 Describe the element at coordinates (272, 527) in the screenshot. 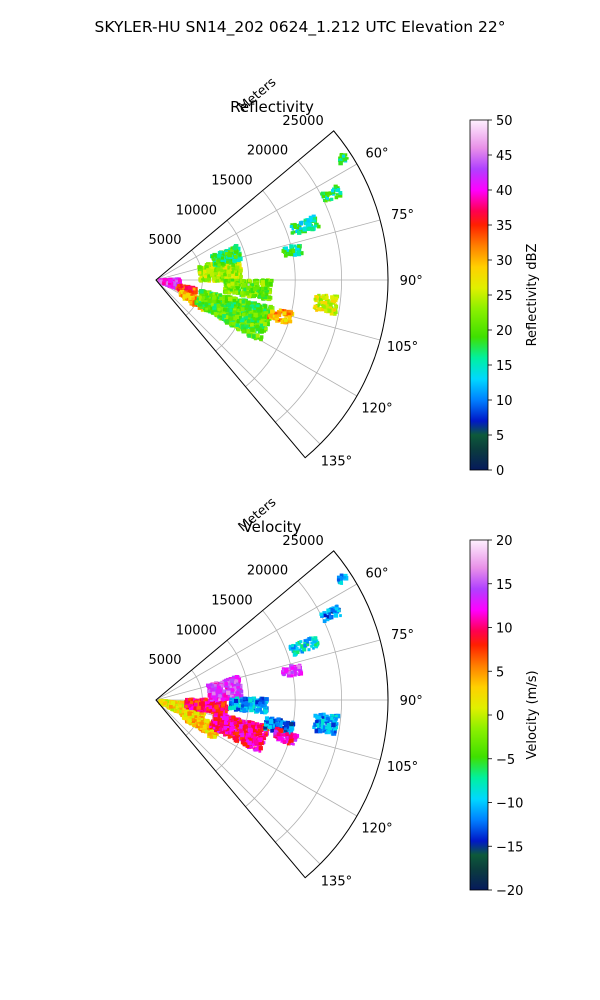

I see `chart-title: Velocity` at that location.